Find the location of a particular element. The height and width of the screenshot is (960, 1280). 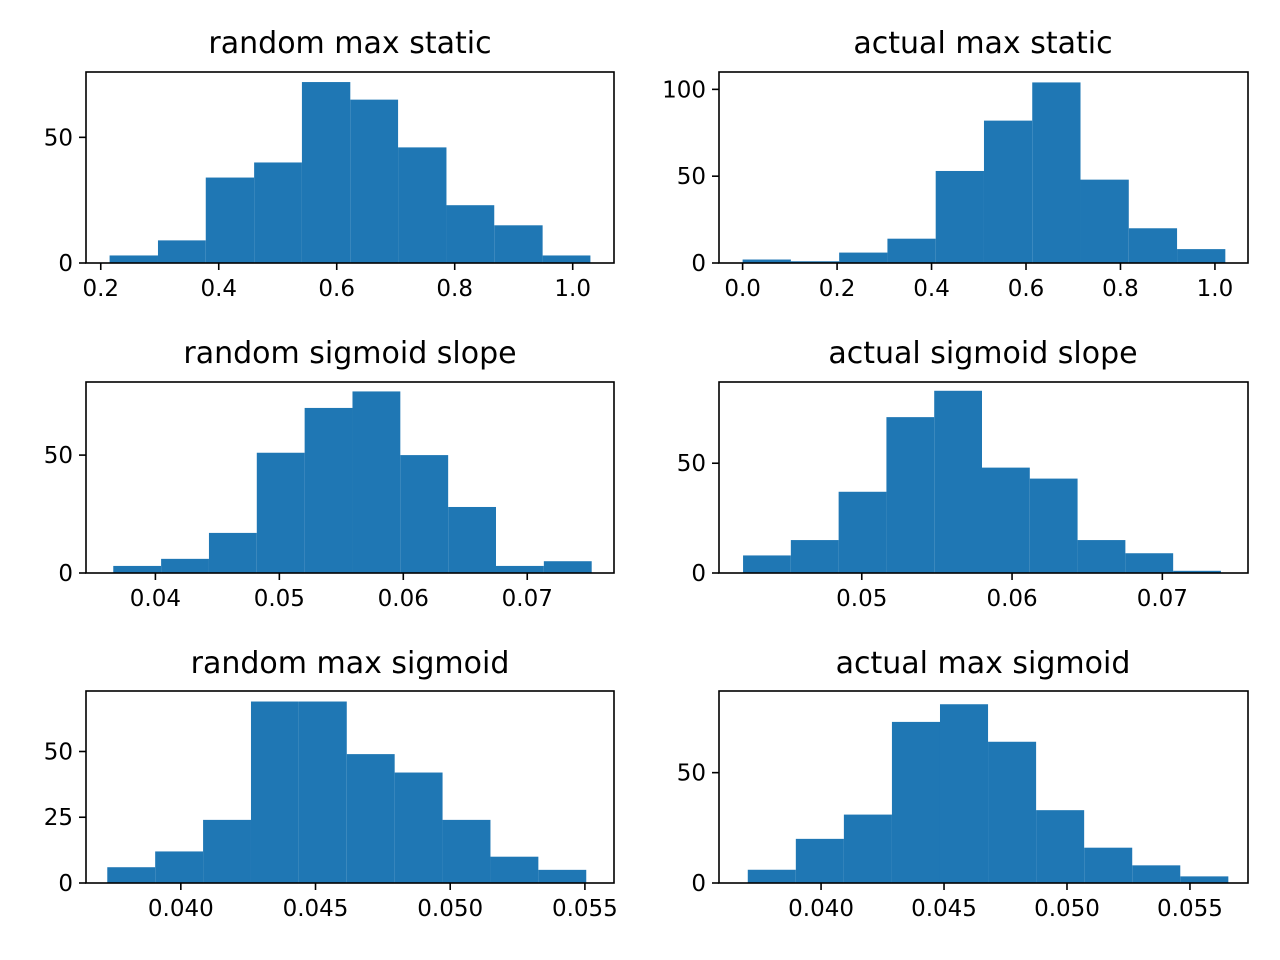

subplot-random-max-static: random max static 0.2 0.4 0.6 0.8 1.0 0 50 is located at coordinates (329, 164).